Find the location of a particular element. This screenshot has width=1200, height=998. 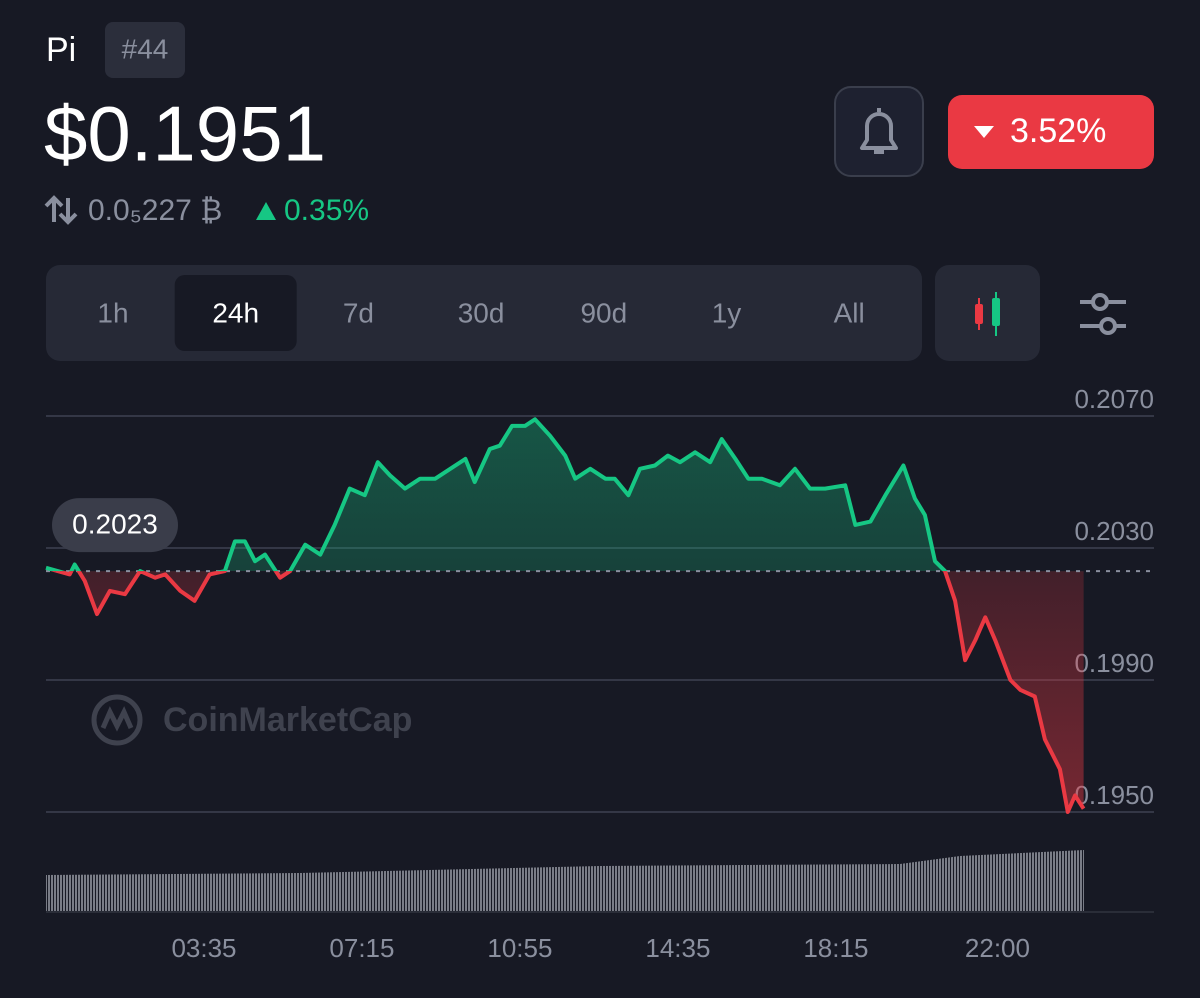

swap-icon is located at coordinates (61, 210).